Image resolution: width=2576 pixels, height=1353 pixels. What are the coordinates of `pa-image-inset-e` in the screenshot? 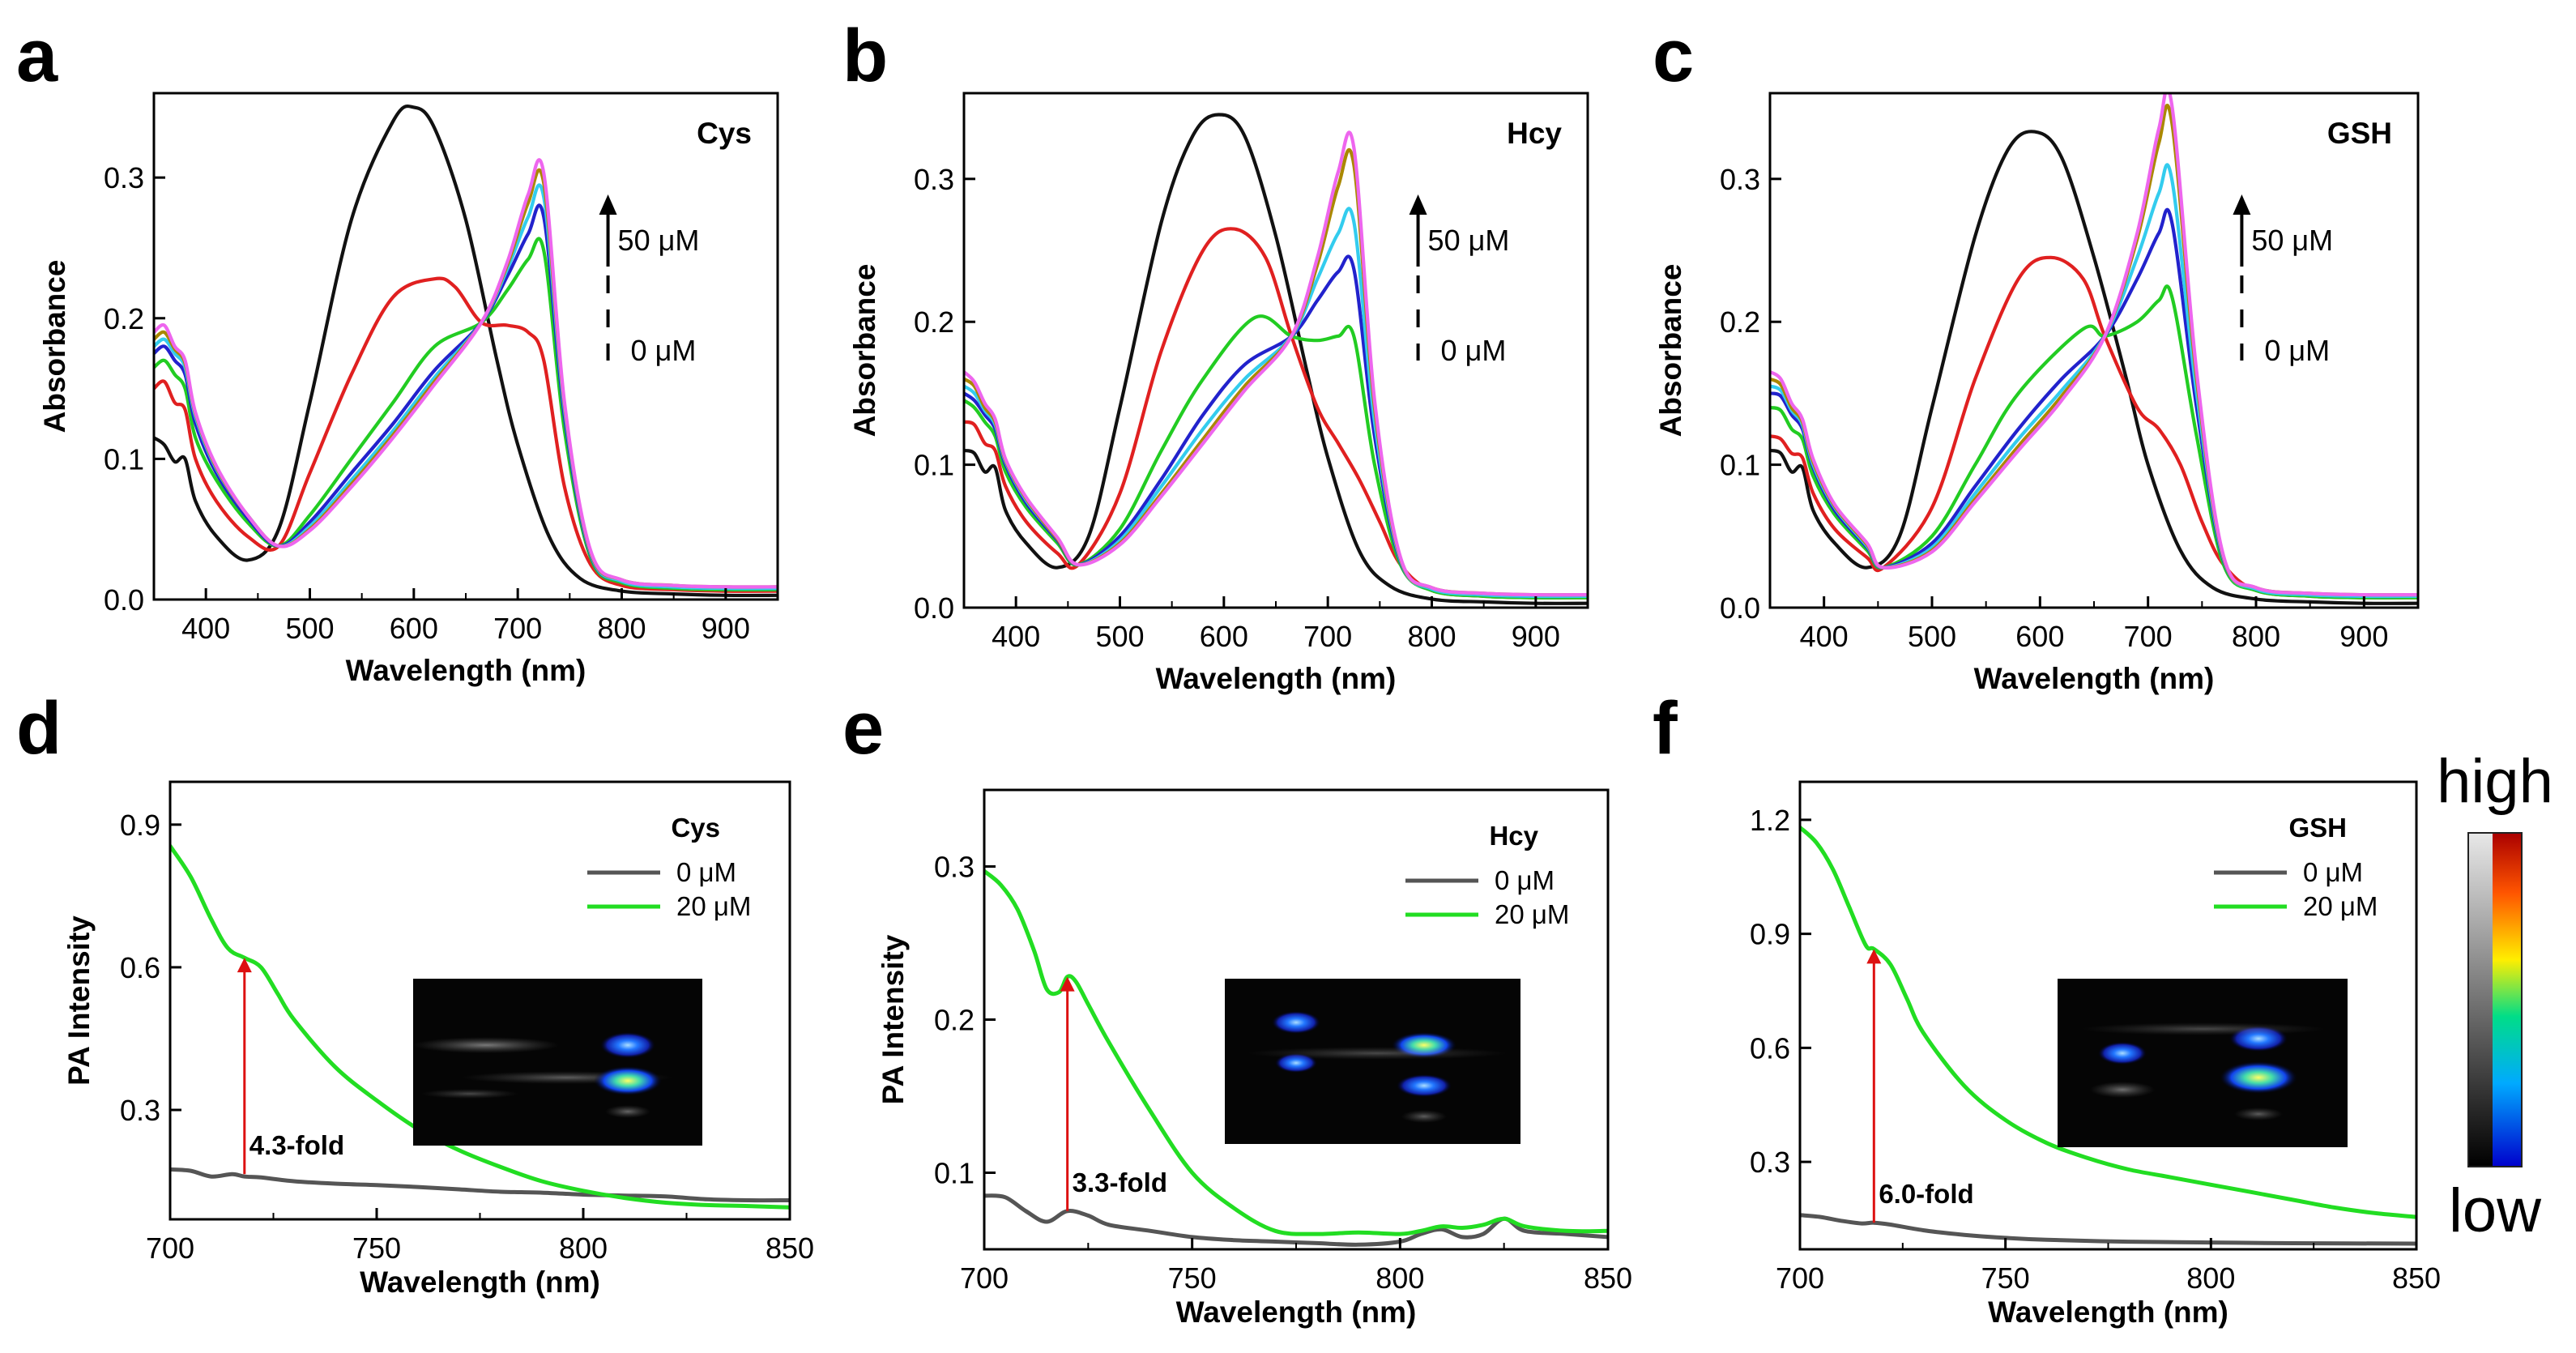 It's located at (1372, 1061).